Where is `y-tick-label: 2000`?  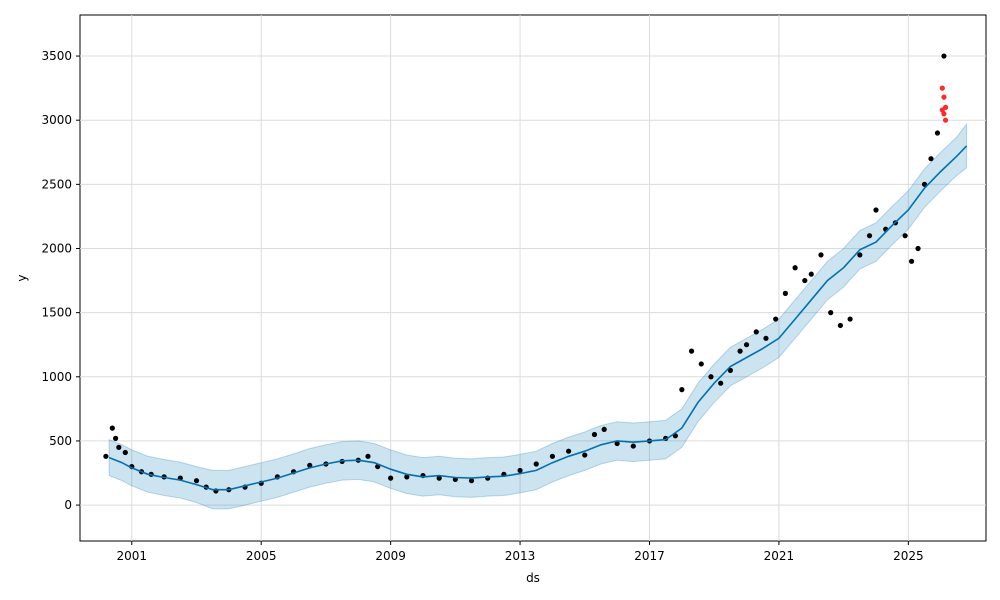
y-tick-label: 2000 is located at coordinates (56, 248).